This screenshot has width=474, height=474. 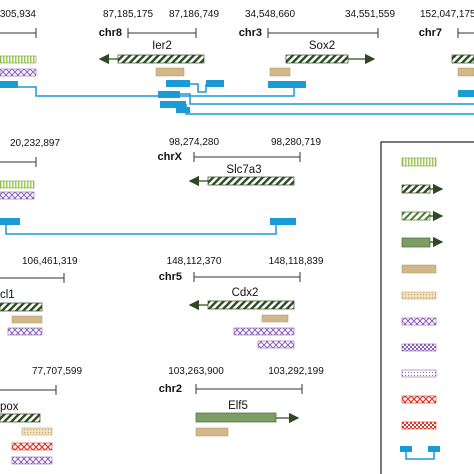 What do you see at coordinates (110, 33) in the screenshot?
I see `chromosome-label: chr8` at bounding box center [110, 33].